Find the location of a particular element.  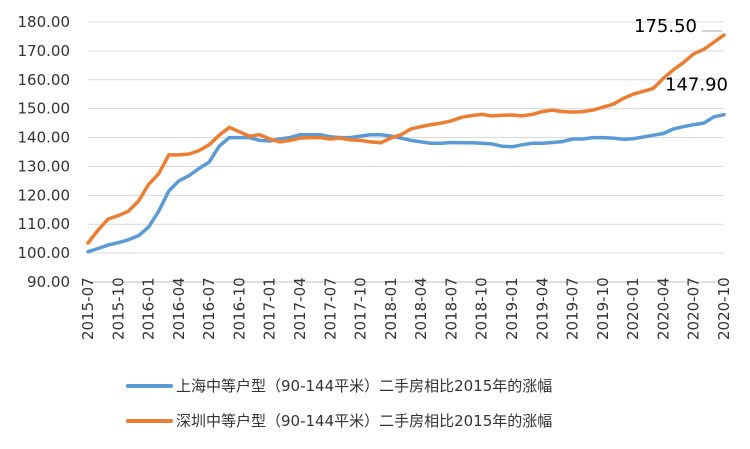

x-tick-label: 2019-01 is located at coordinates (512, 308).